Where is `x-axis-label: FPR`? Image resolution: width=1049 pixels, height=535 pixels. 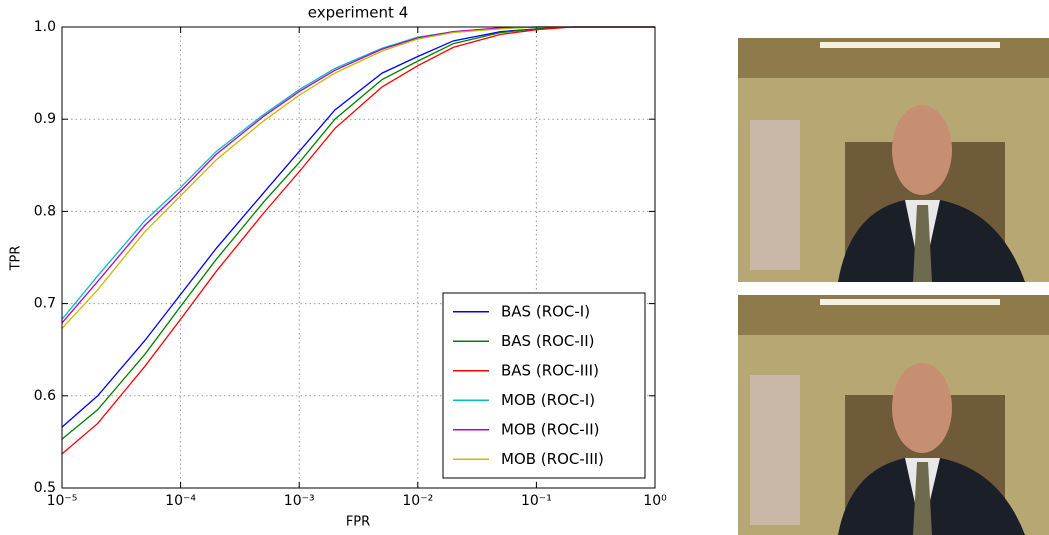 x-axis-label: FPR is located at coordinates (358, 522).